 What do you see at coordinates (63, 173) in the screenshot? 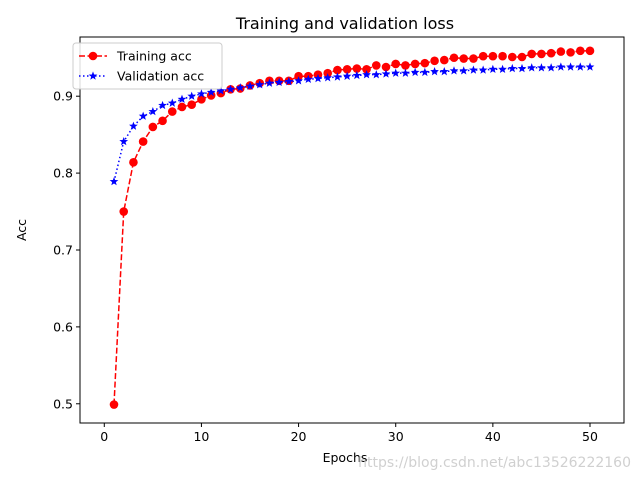
I see `y-tick-label: 0.8` at bounding box center [63, 173].